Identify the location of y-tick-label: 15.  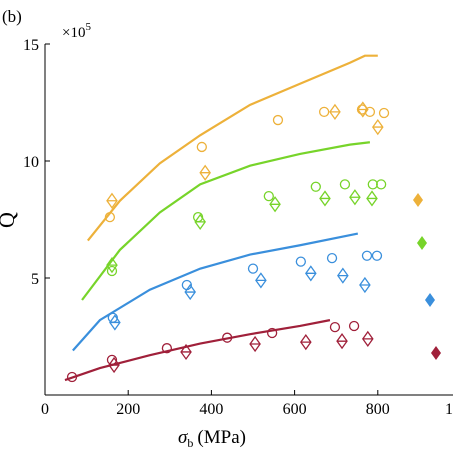
(31, 45).